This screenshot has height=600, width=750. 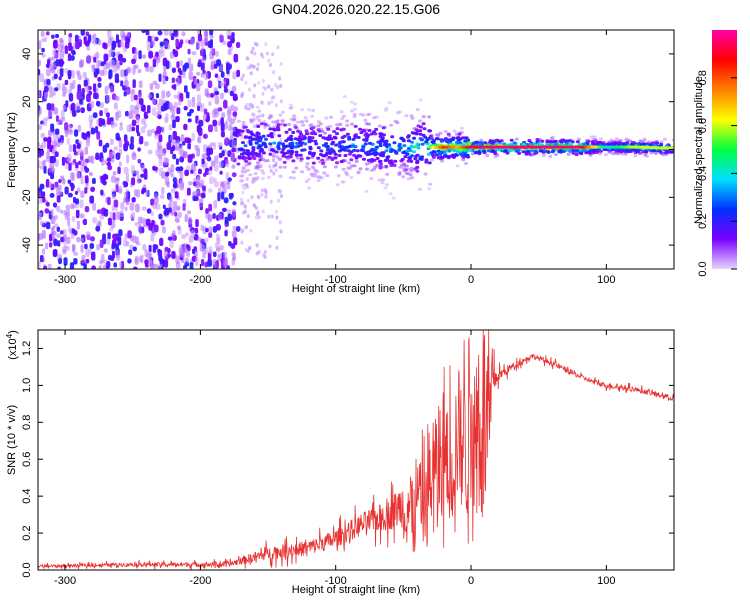 What do you see at coordinates (27, 102) in the screenshot?
I see `y-tick-label: 20` at bounding box center [27, 102].